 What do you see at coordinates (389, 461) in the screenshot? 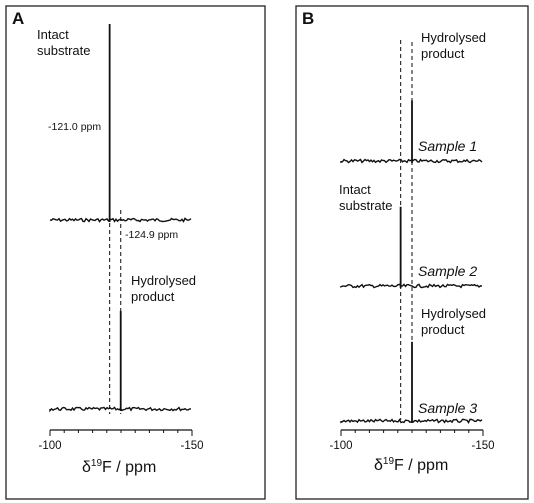
I see `panel-b-axis-superscript: 19` at bounding box center [389, 461].